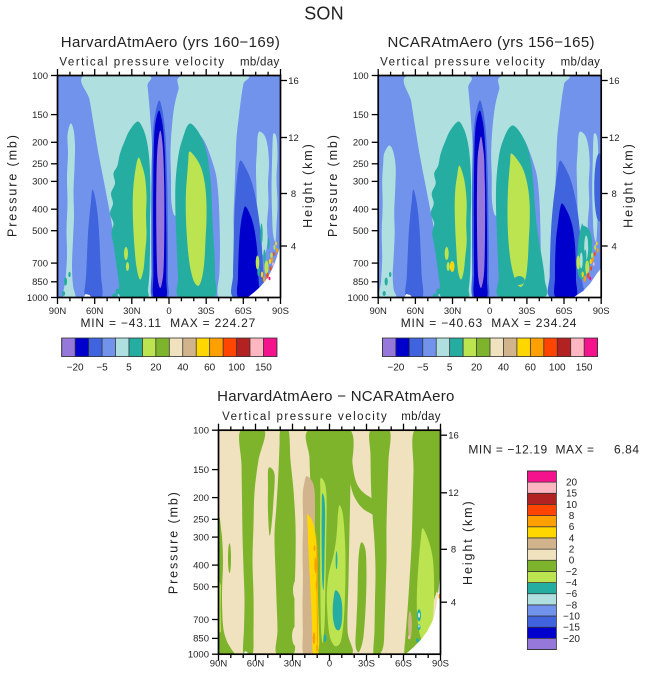  What do you see at coordinates (572, 527) in the screenshot?
I see `svg-text: 6` at bounding box center [572, 527].